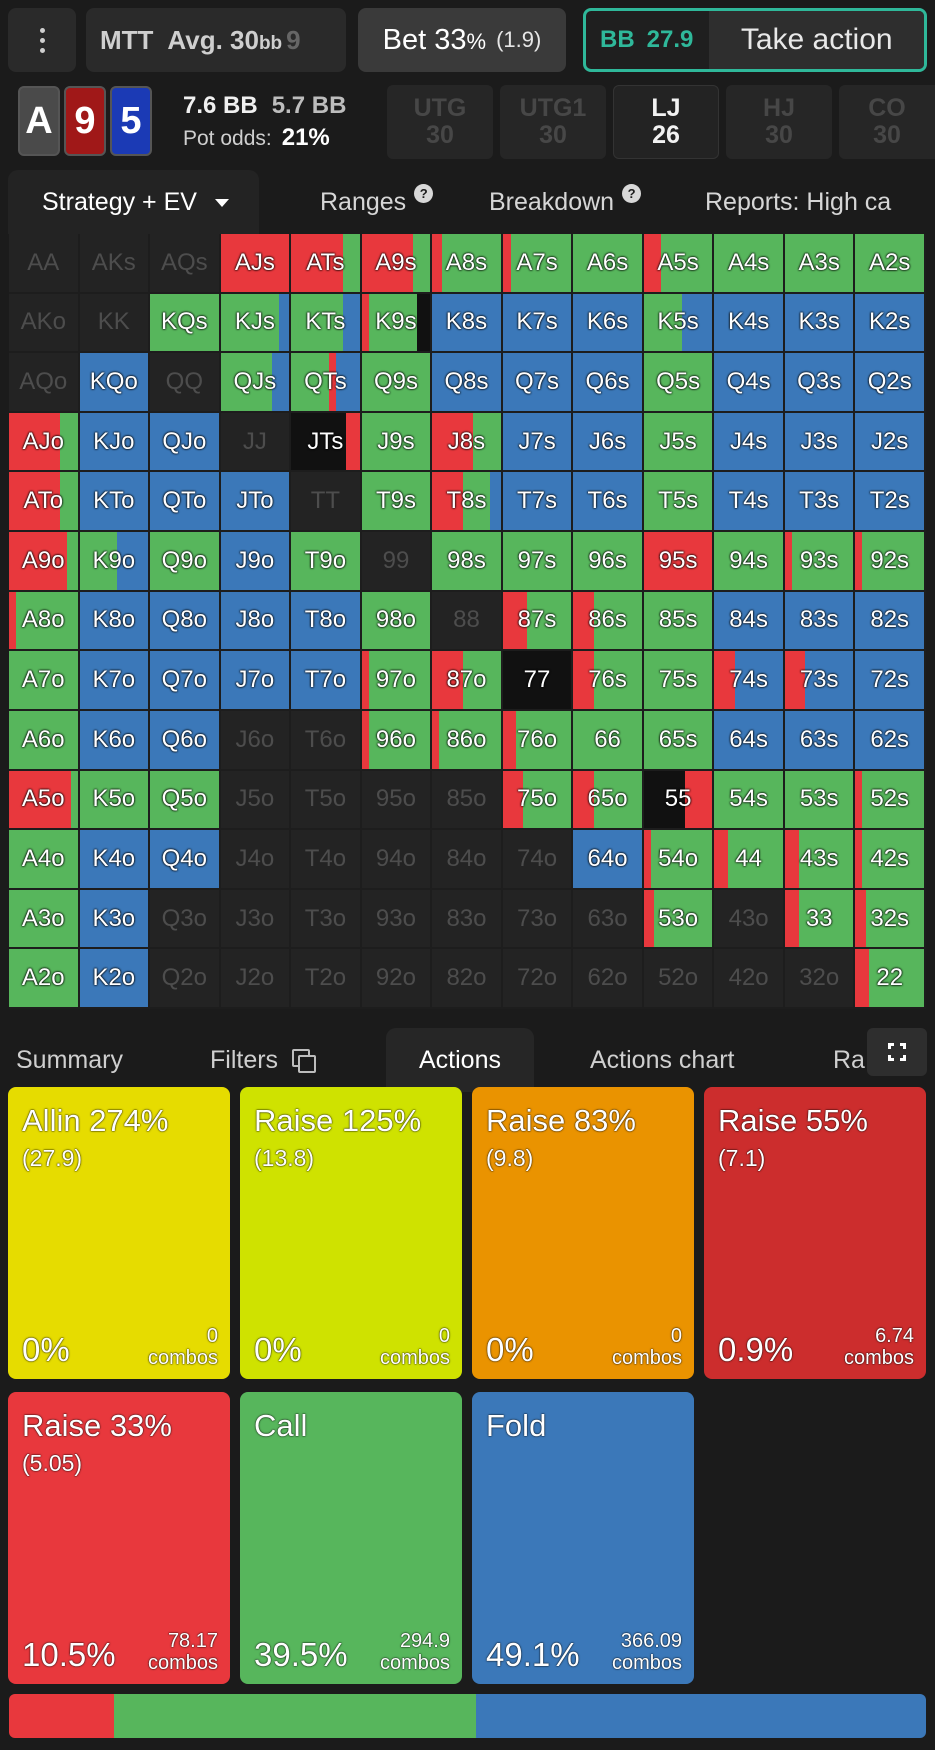 Image resolution: width=935 pixels, height=1750 pixels. What do you see at coordinates (583, 1538) in the screenshot?
I see `action-card-fold: Fold 49.1% 366.09 combos` at bounding box center [583, 1538].